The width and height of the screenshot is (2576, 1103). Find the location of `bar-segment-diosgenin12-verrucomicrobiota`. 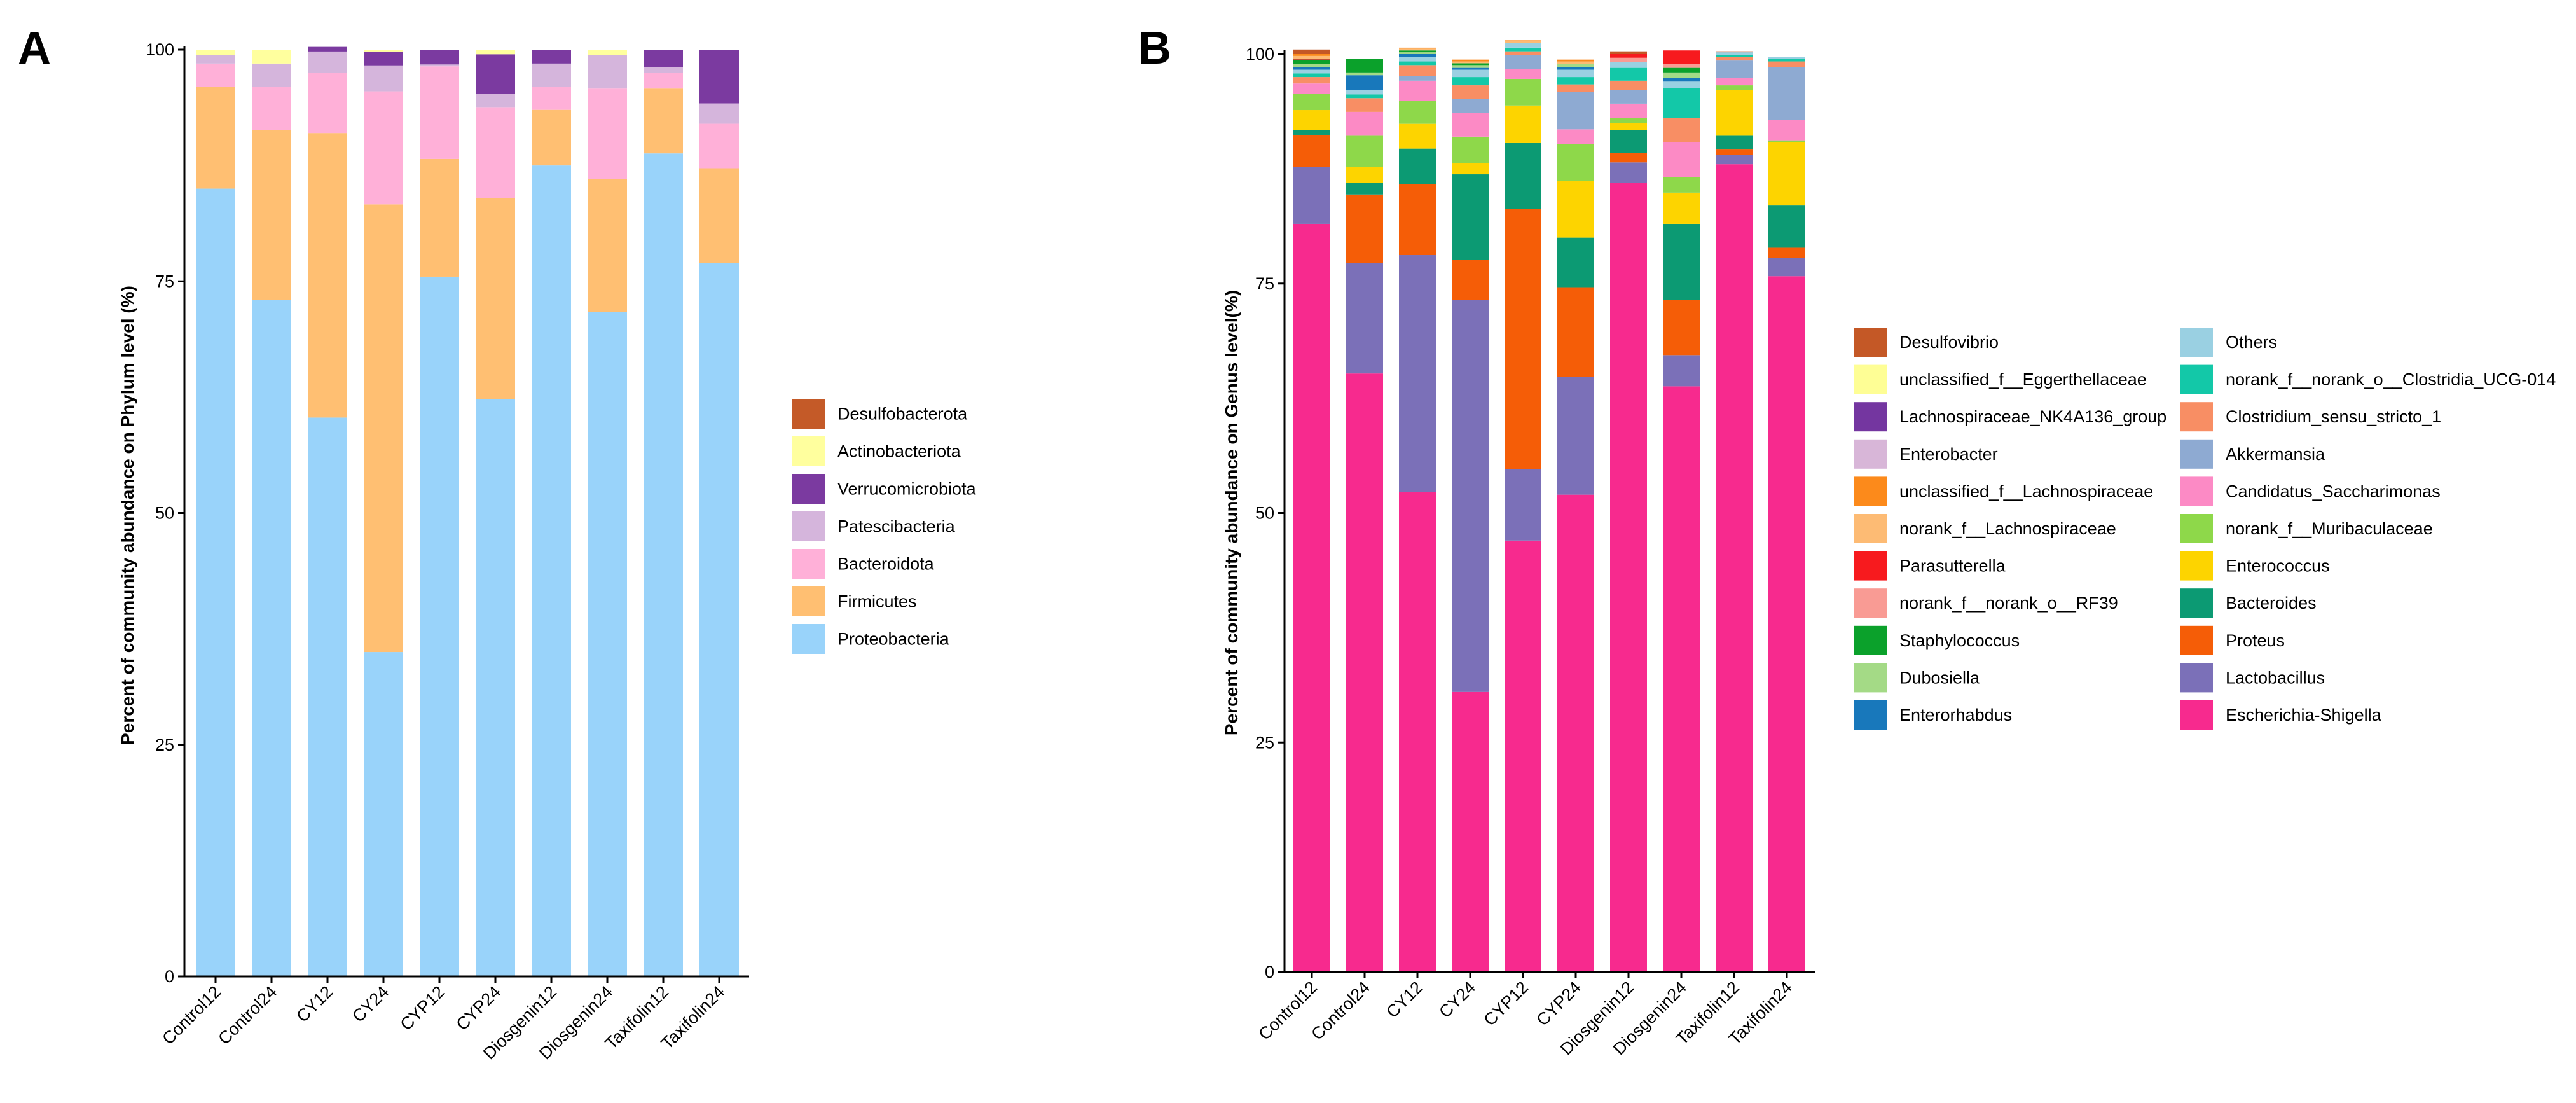

bar-segment-diosgenin12-verrucomicrobiota is located at coordinates (551, 57).